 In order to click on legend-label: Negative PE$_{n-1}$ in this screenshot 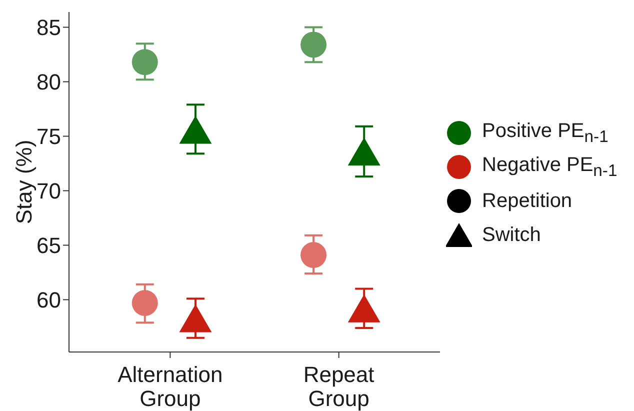, I will do `click(550, 167)`.